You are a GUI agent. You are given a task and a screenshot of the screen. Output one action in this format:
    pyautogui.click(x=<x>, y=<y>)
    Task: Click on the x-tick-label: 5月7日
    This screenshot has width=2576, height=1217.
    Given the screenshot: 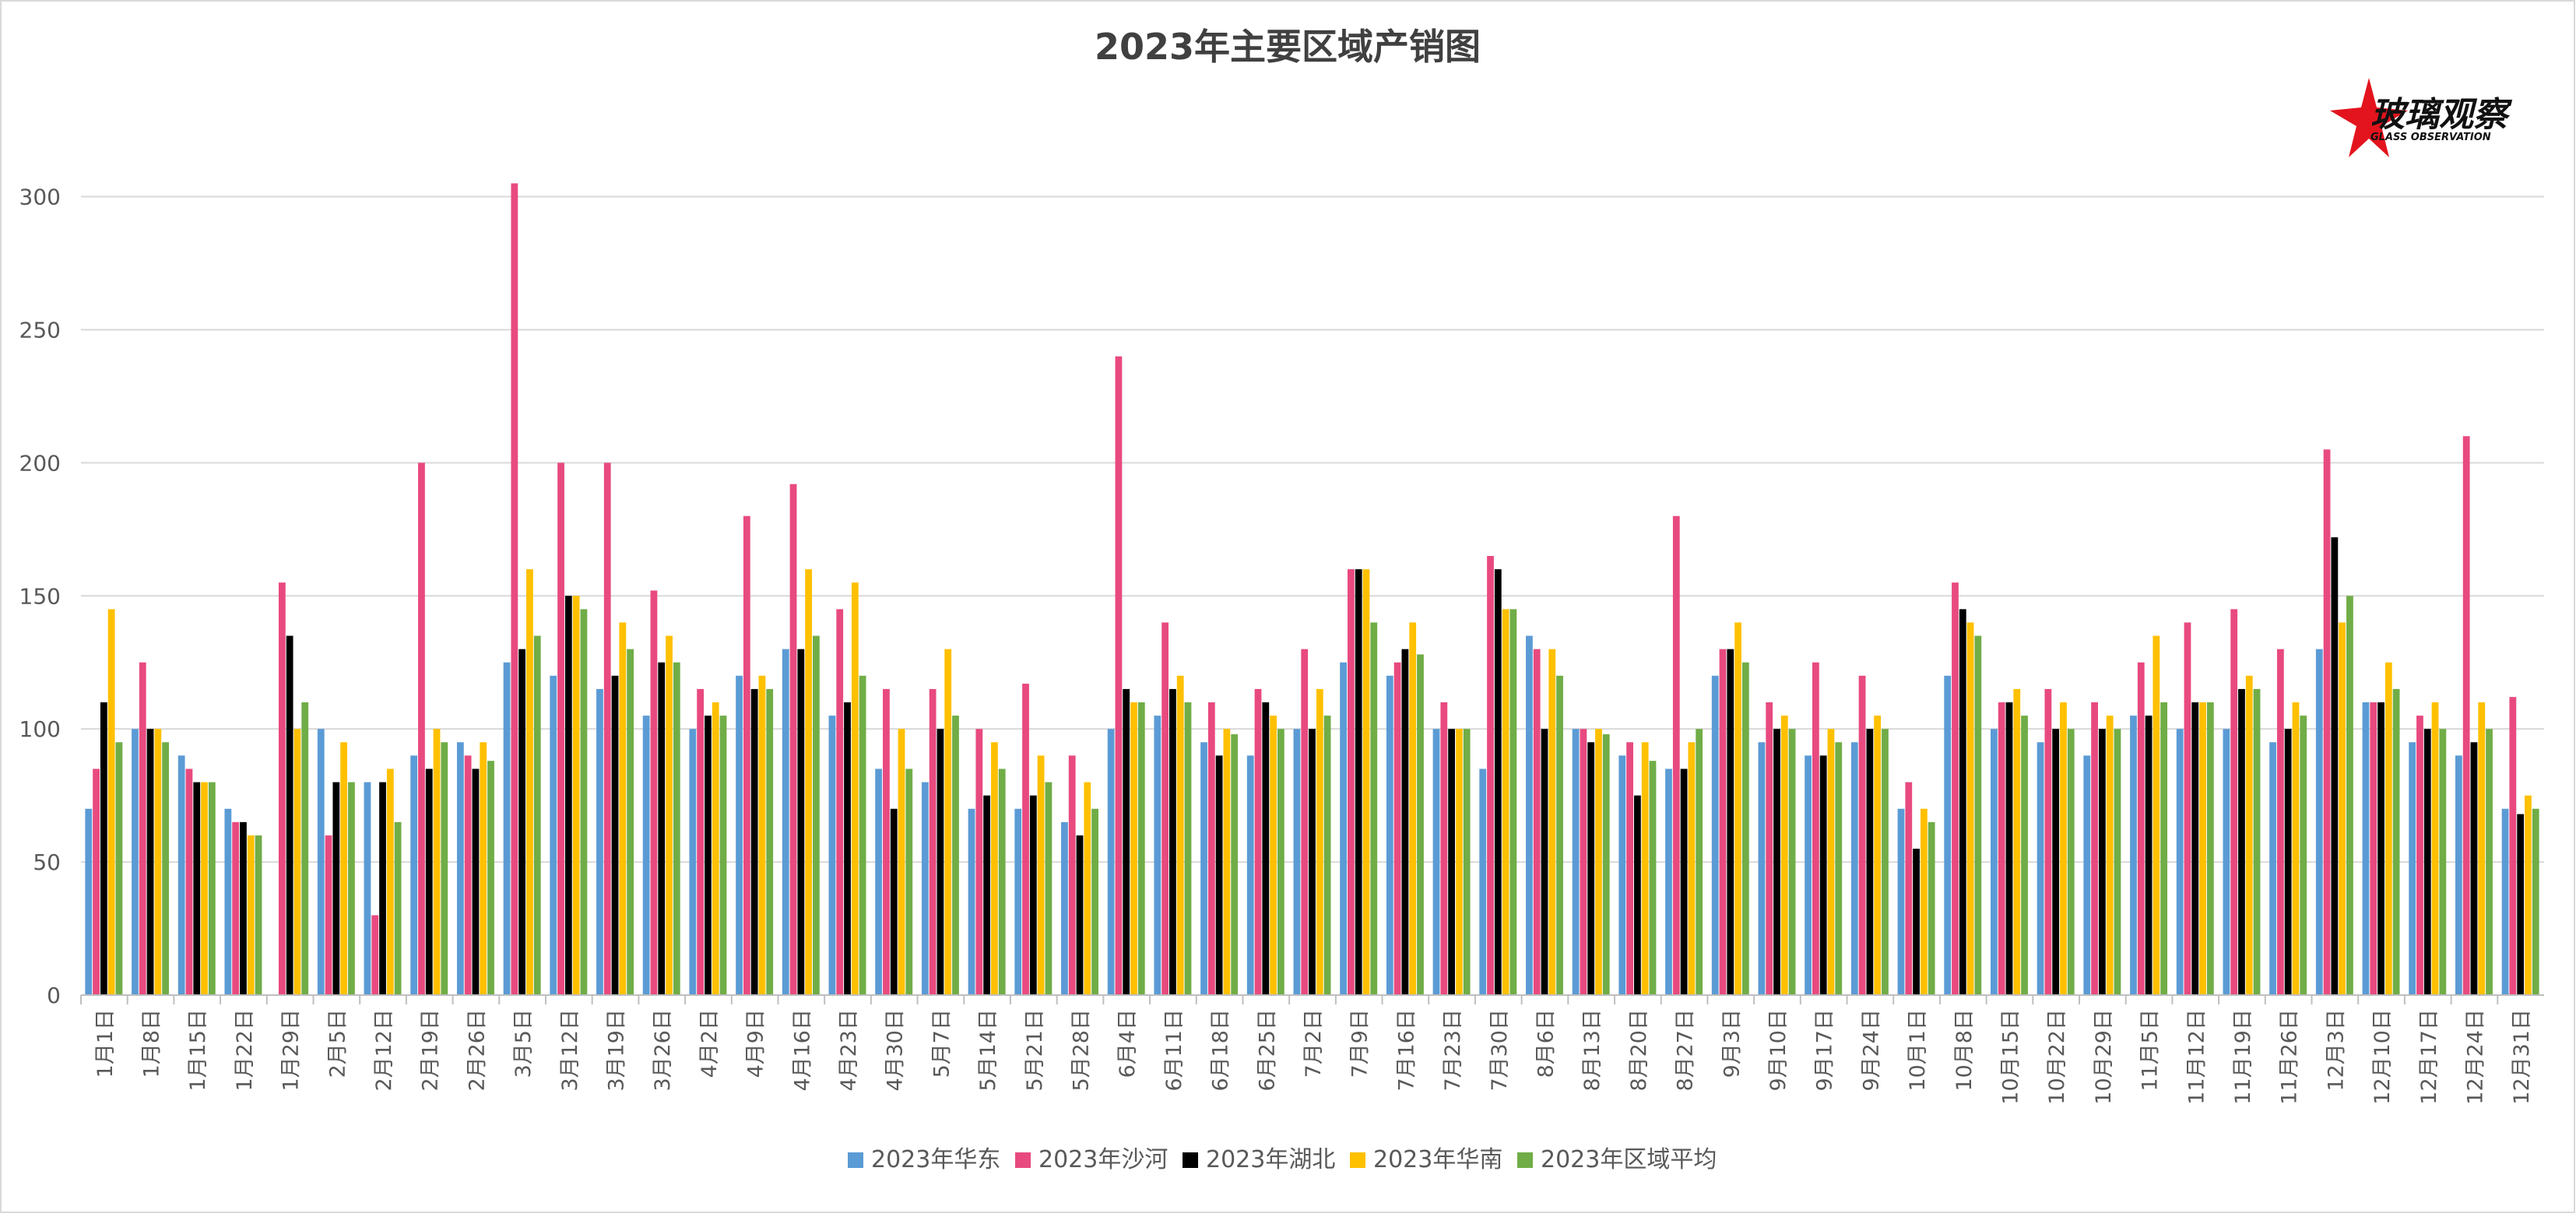 What is the action you would take?
    pyautogui.click(x=942, y=1043)
    